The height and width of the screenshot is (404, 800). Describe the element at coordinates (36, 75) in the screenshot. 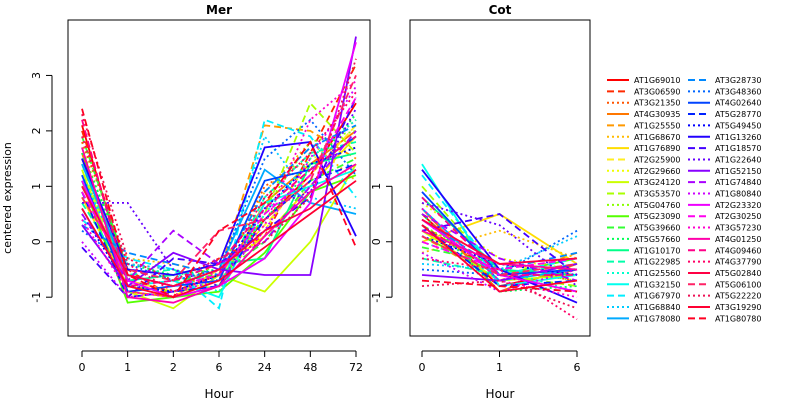

I see `y-tick-label-mer: 3` at that location.